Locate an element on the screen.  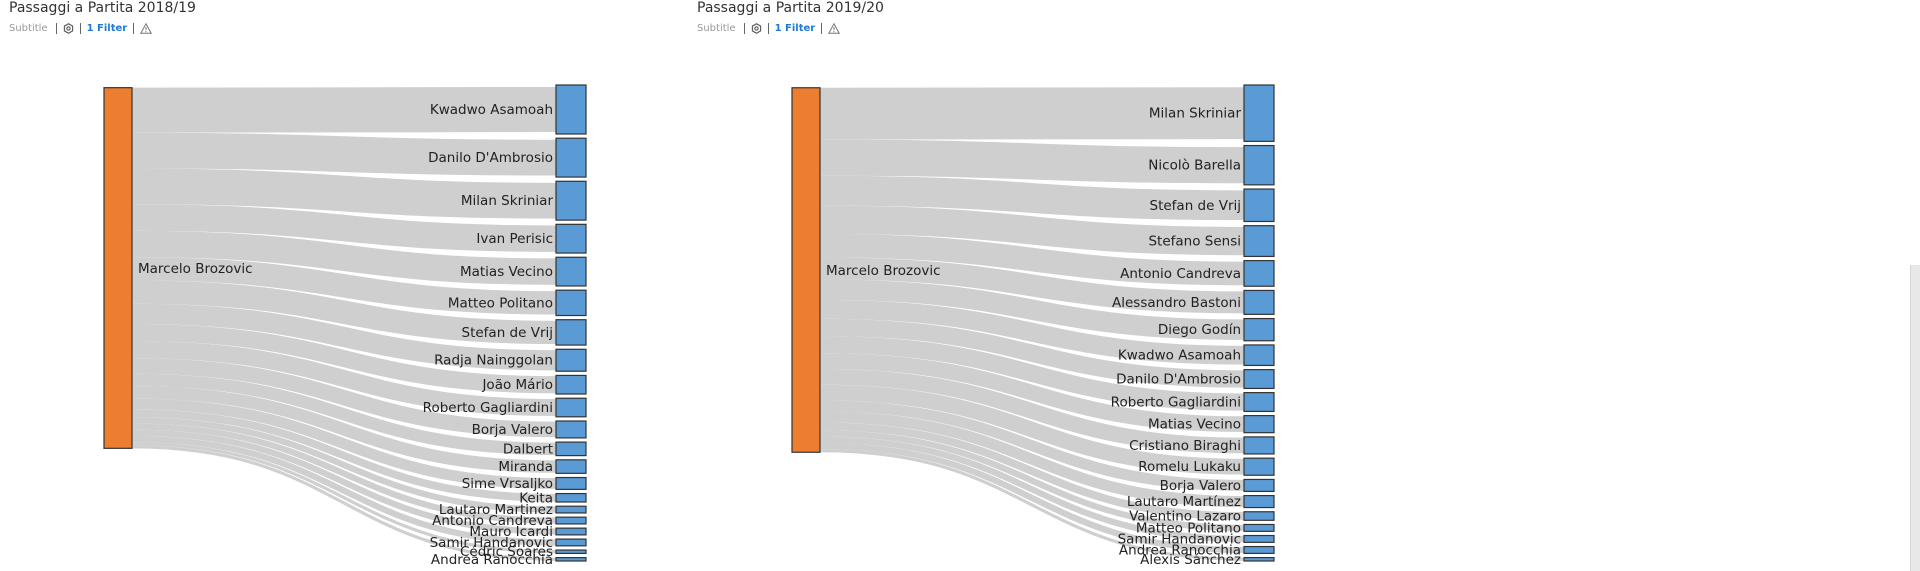
target-node-label: Danilo D'Ambrosio is located at coordinates (490, 158).